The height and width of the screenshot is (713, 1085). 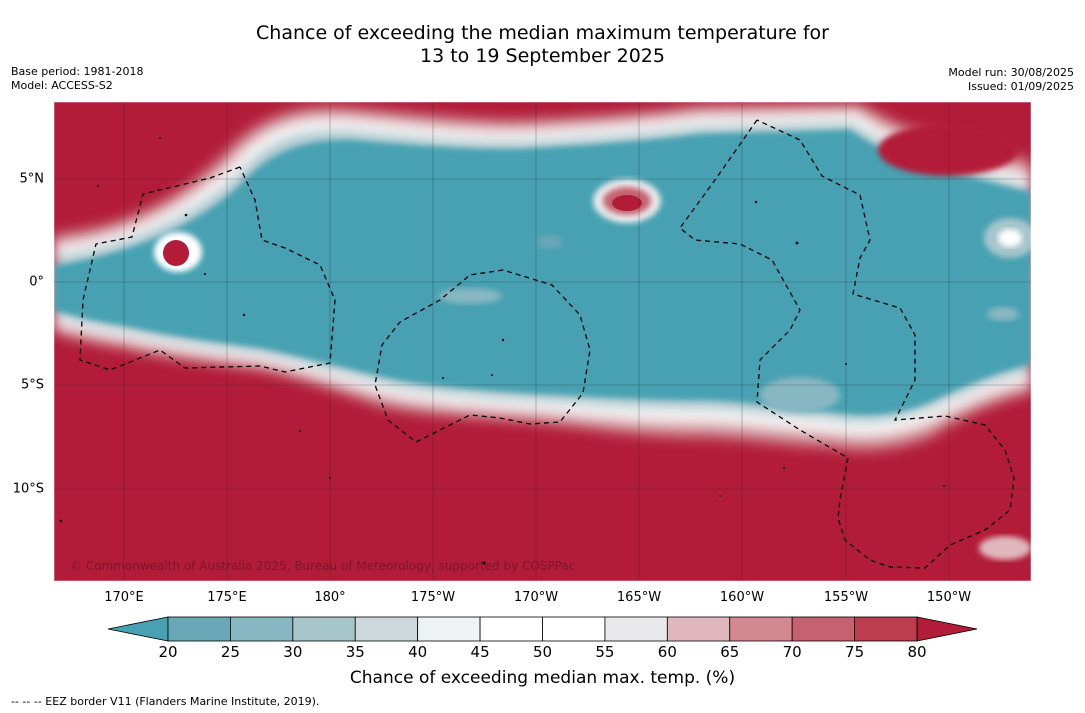 I want to click on lat-tick: 10°S, so click(x=28, y=489).